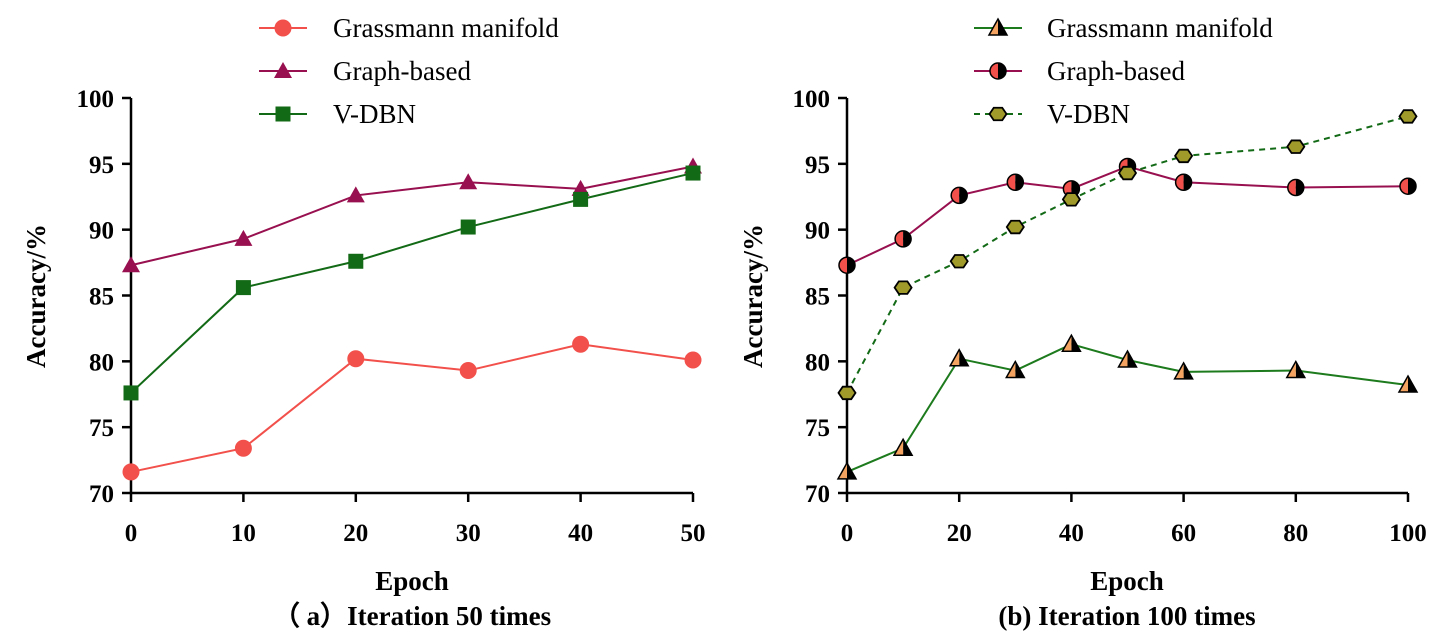  I want to click on legend-entry: V-DBN, so click(1052, 114).